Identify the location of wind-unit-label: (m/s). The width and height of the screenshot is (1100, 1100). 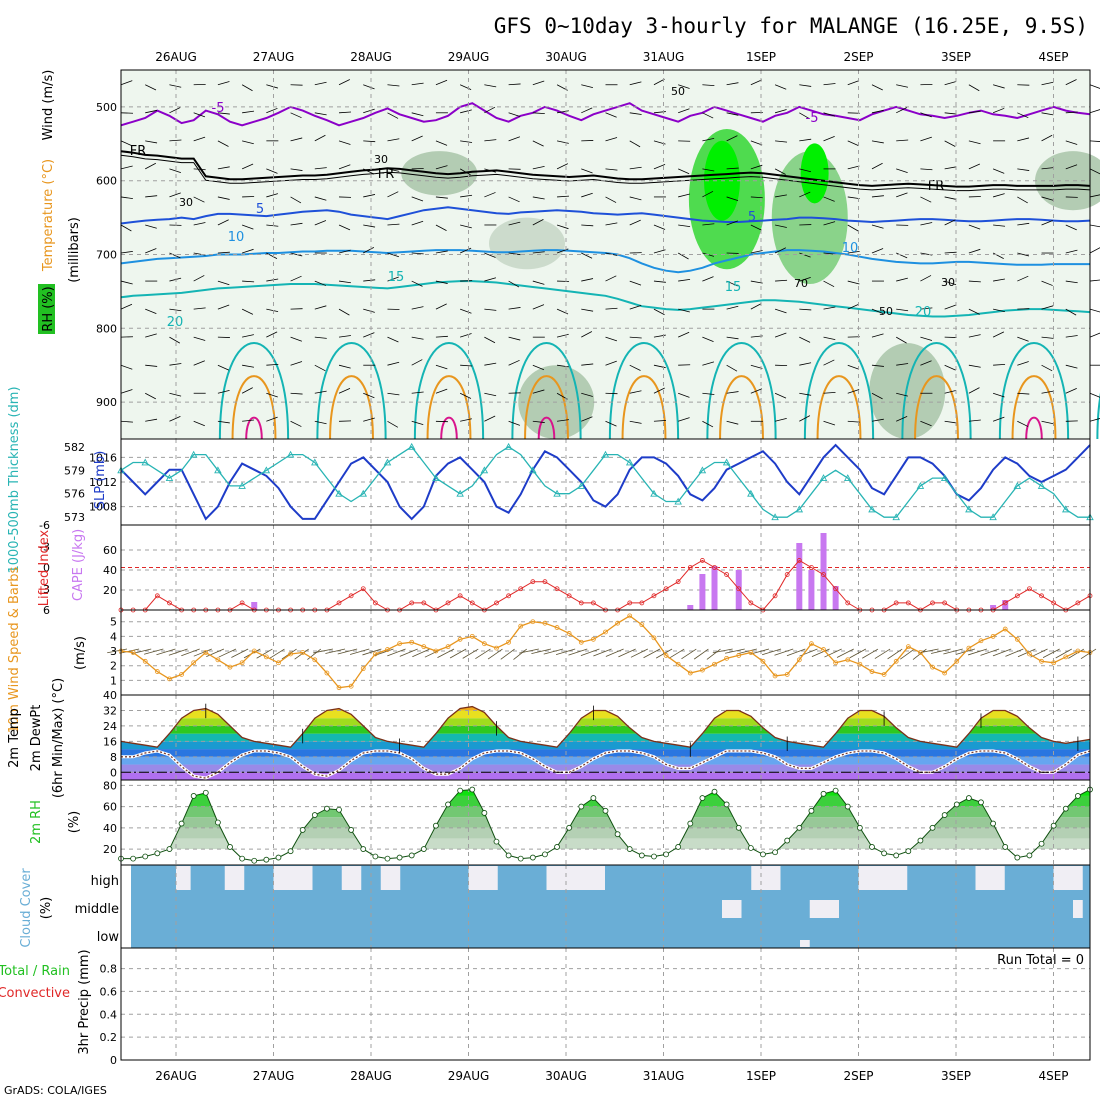
(80, 653).